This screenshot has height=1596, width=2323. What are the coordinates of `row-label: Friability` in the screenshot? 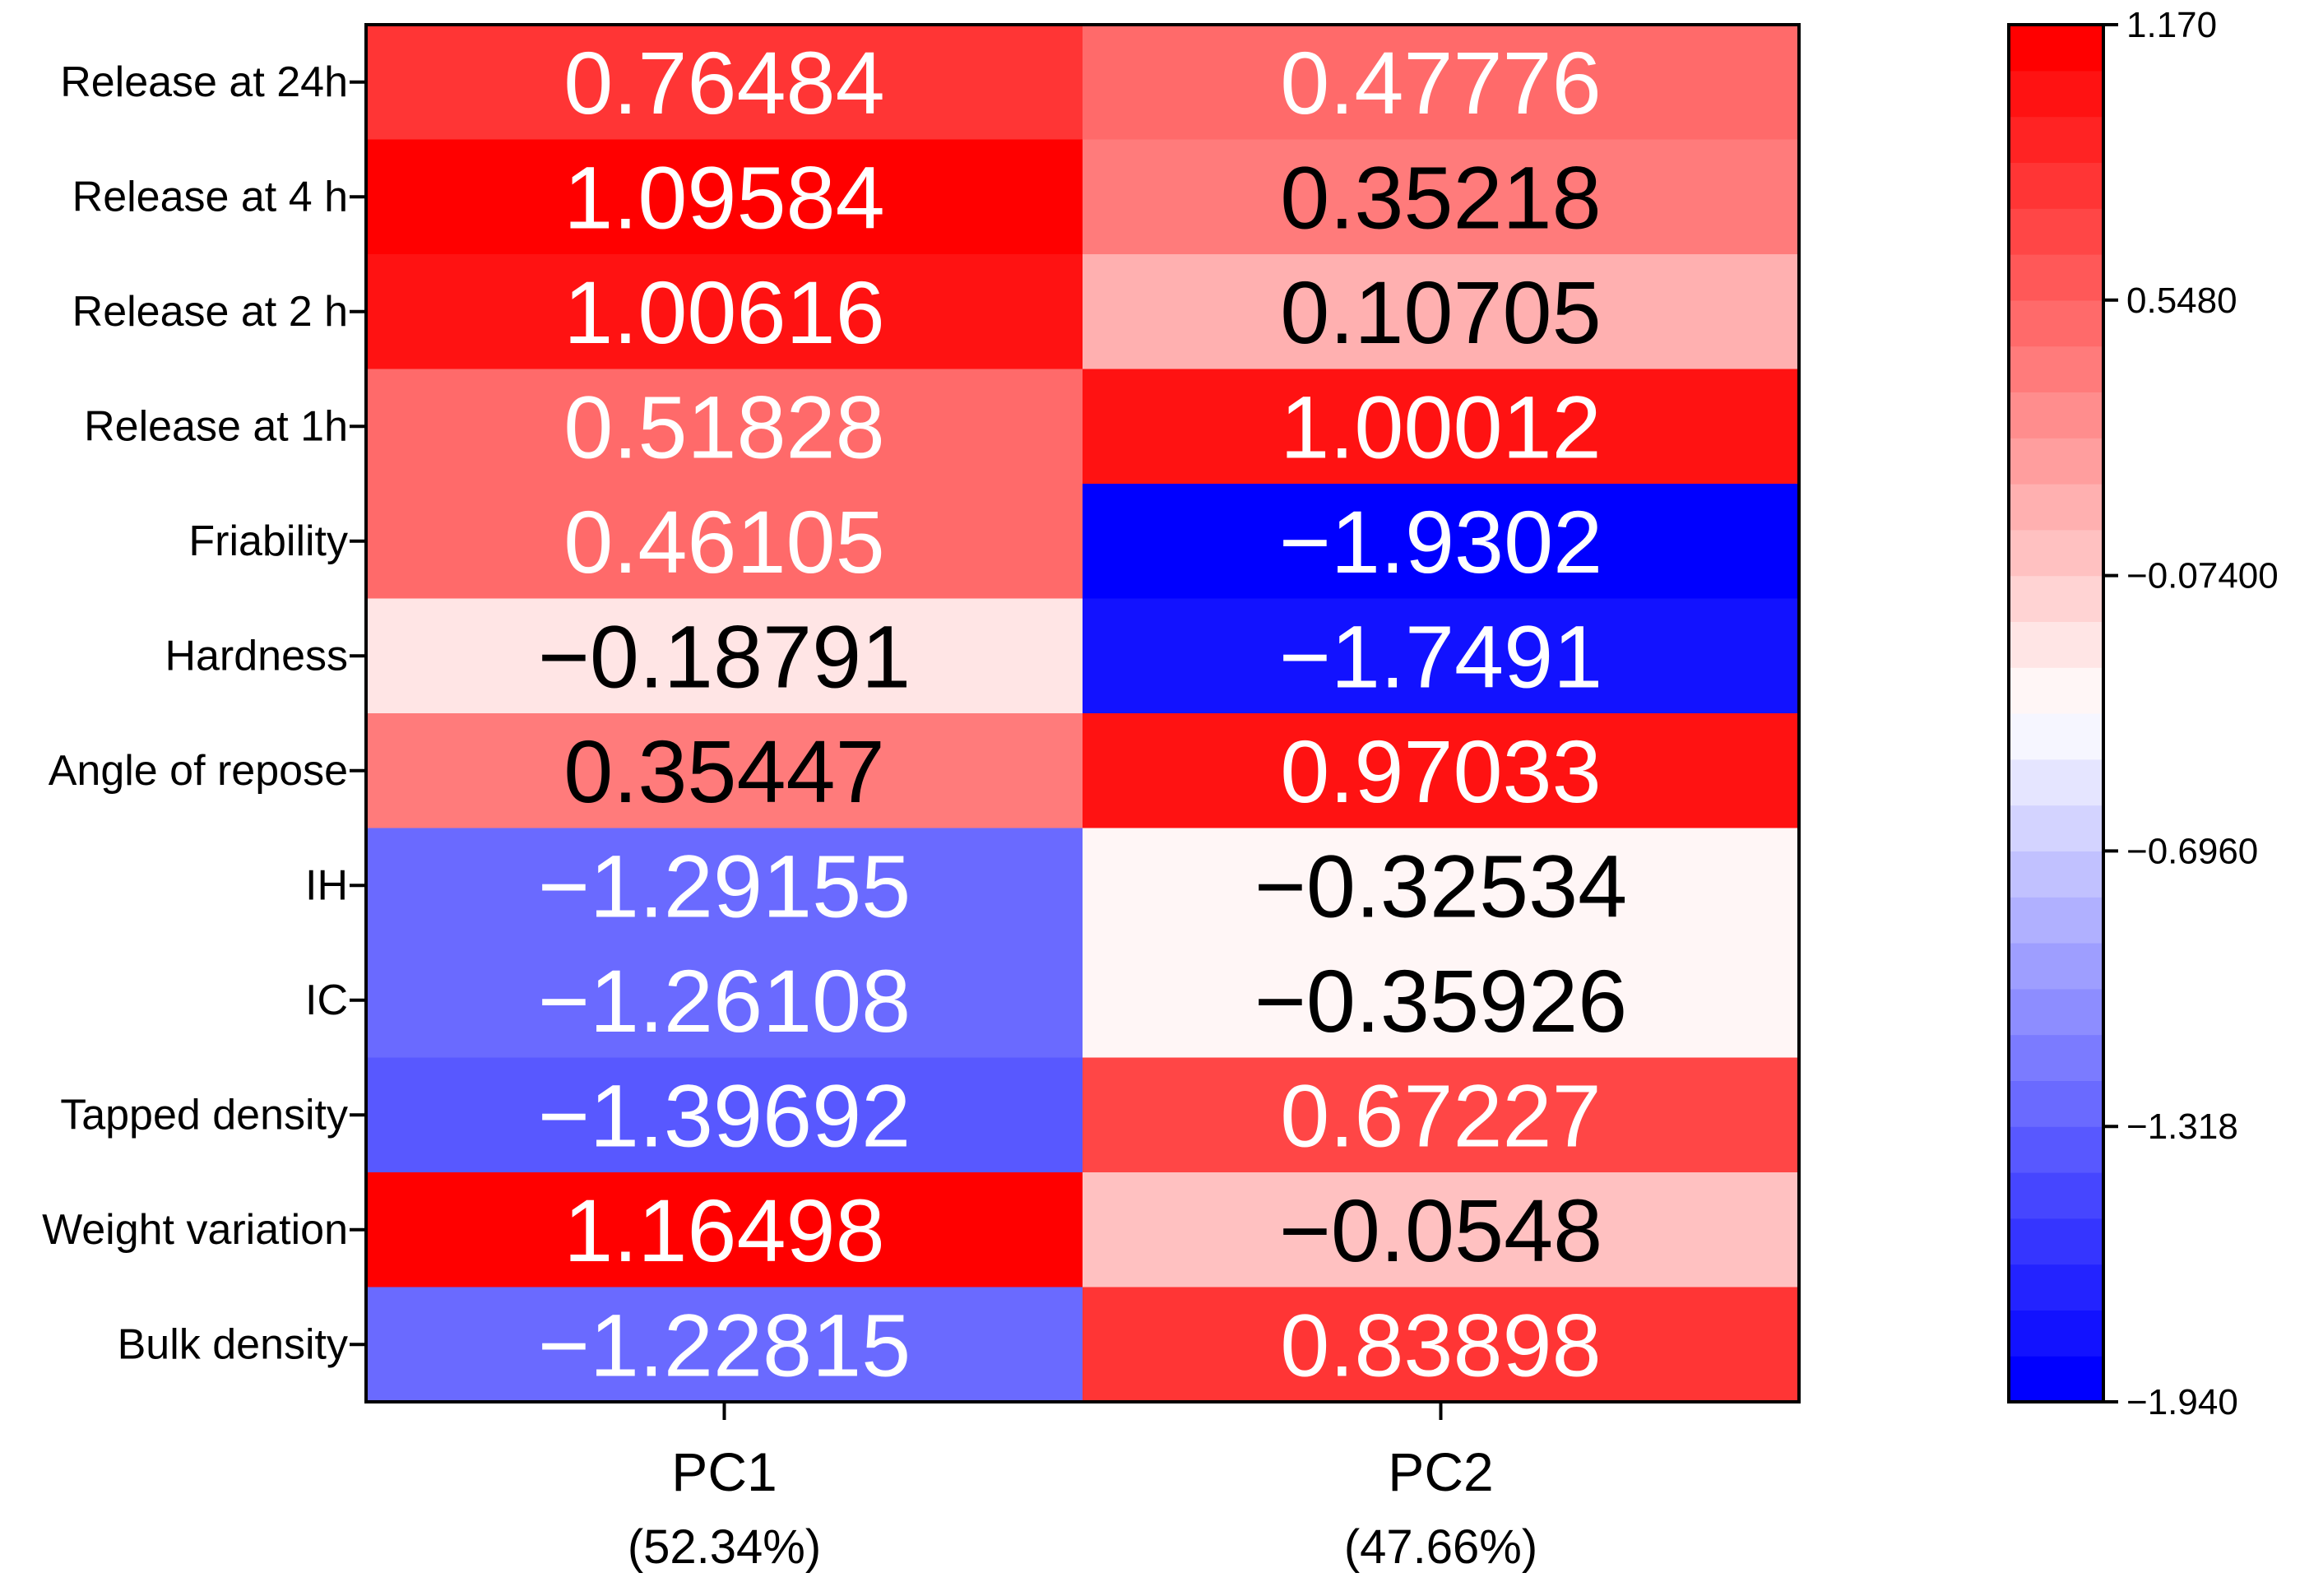 It's located at (268, 541).